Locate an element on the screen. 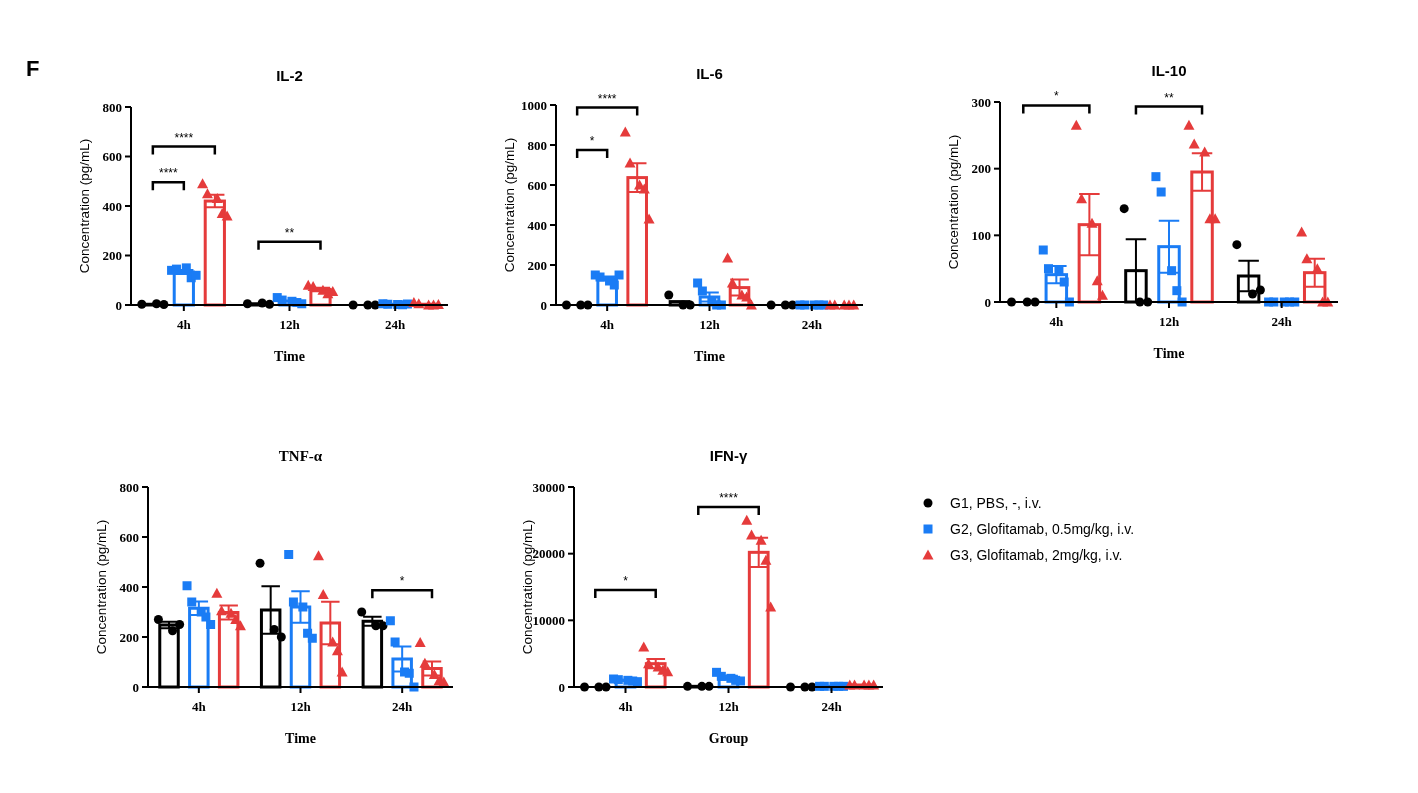 The width and height of the screenshot is (1418, 793). y-tick-label: 30000 is located at coordinates (548, 487).